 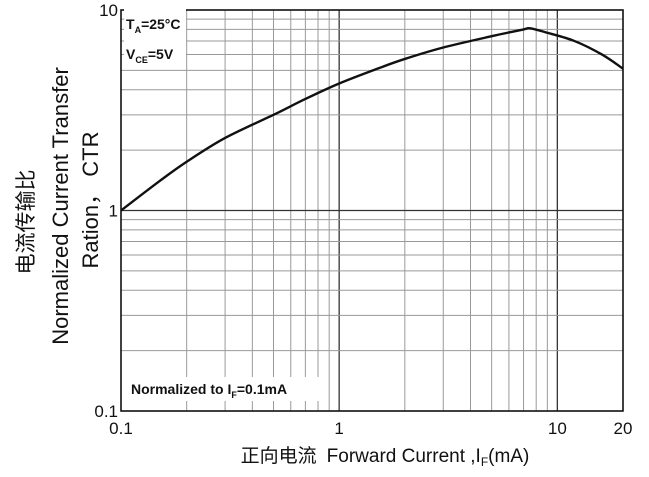 What do you see at coordinates (121, 428) in the screenshot?
I see `x-tick-label: 0.1` at bounding box center [121, 428].